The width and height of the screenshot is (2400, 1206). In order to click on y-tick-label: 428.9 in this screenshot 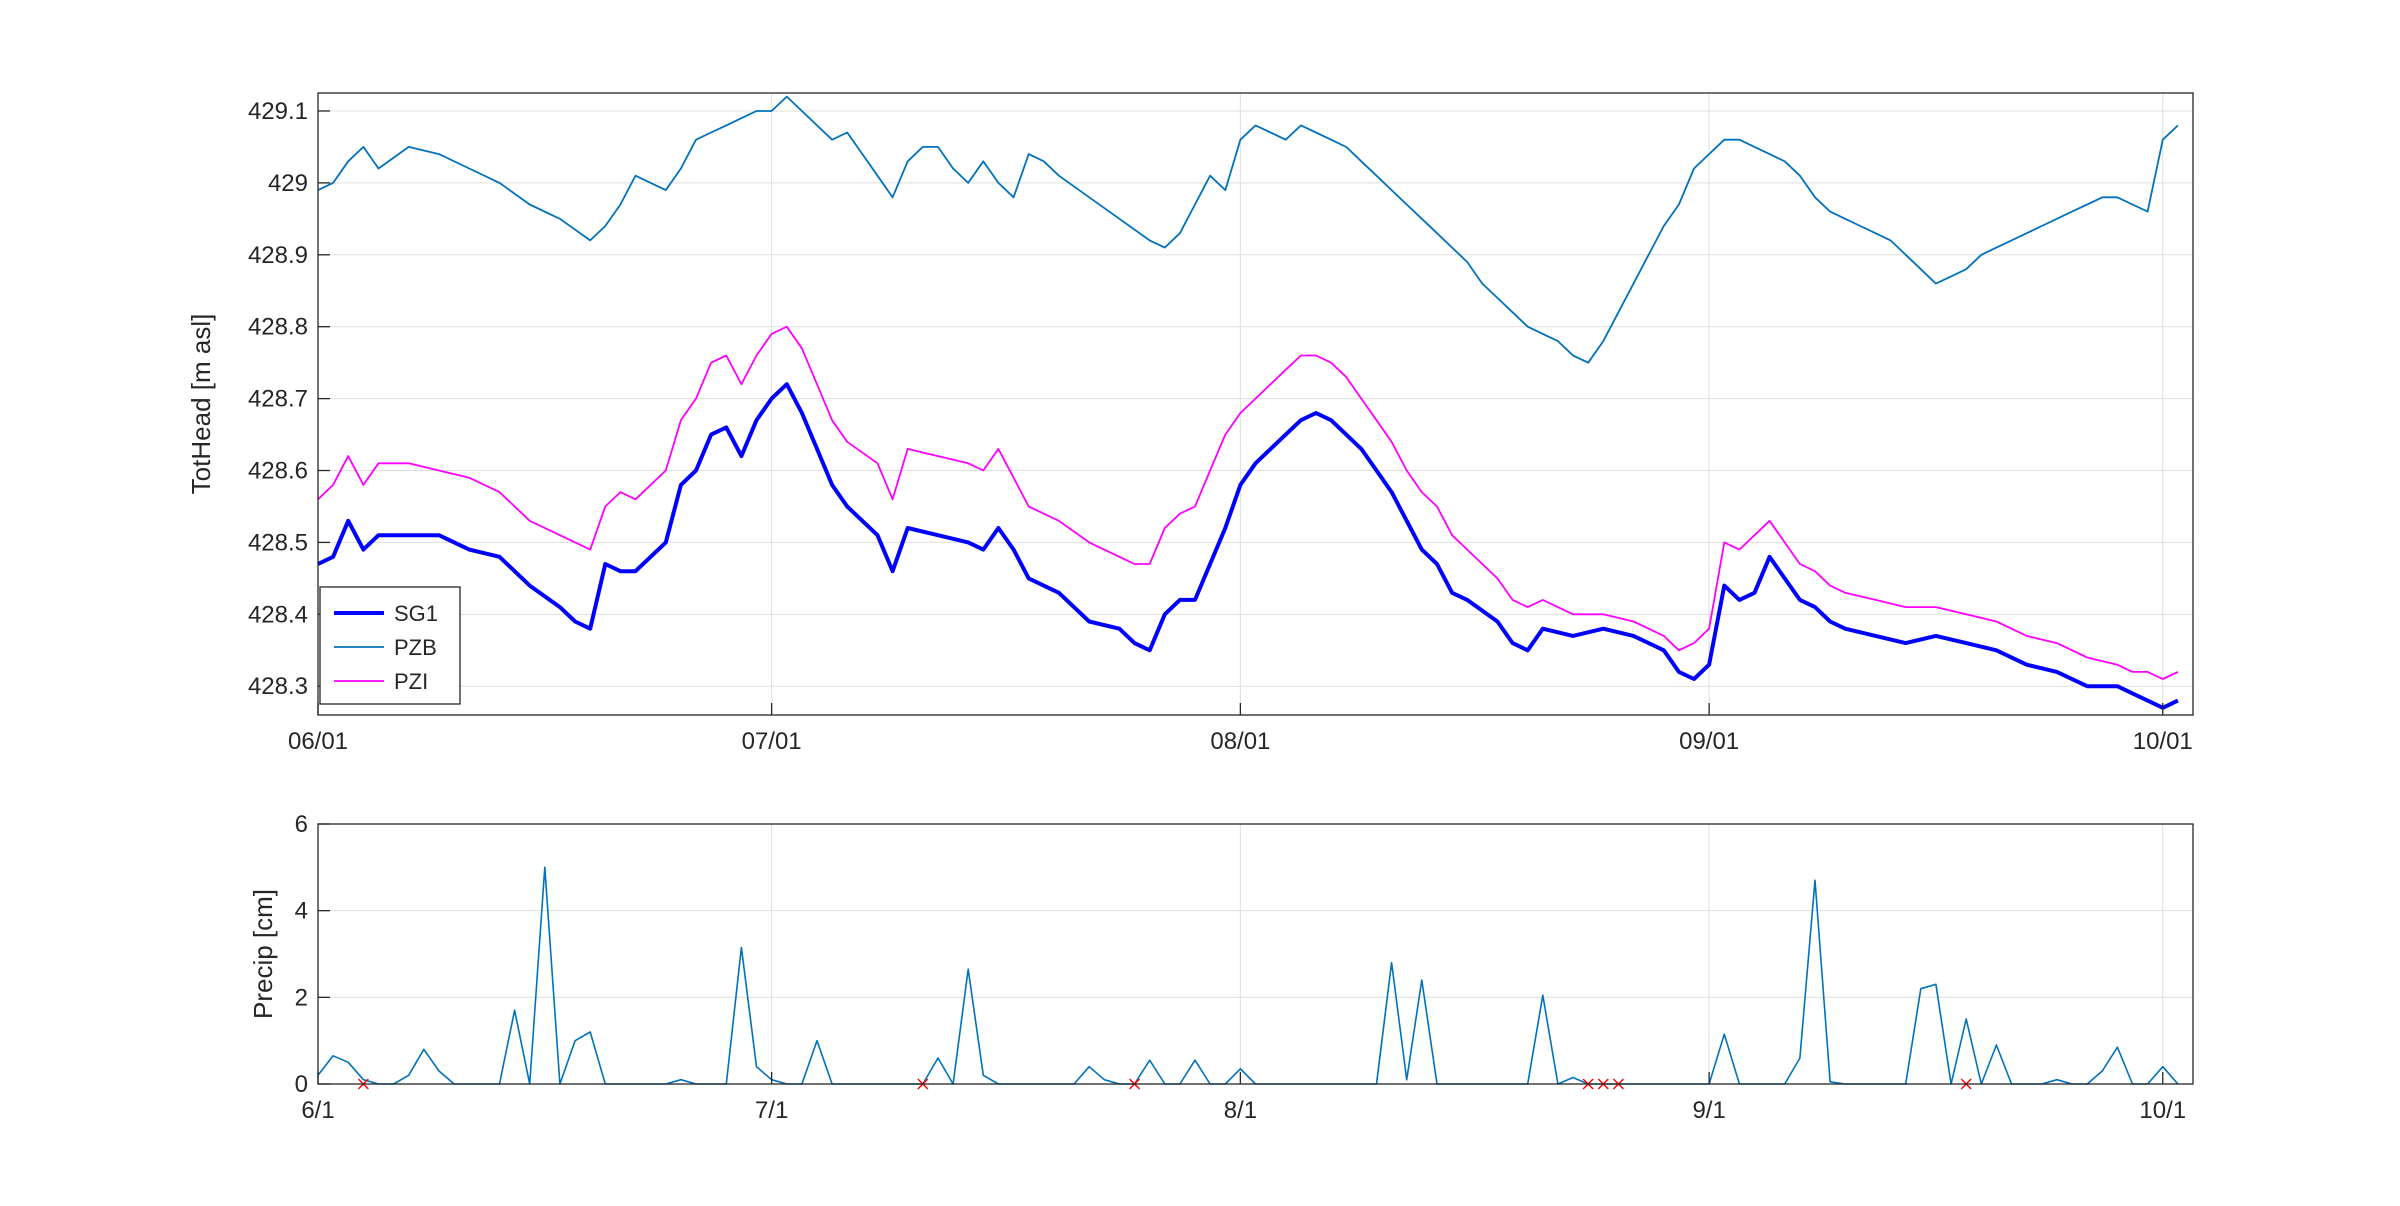, I will do `click(278, 255)`.